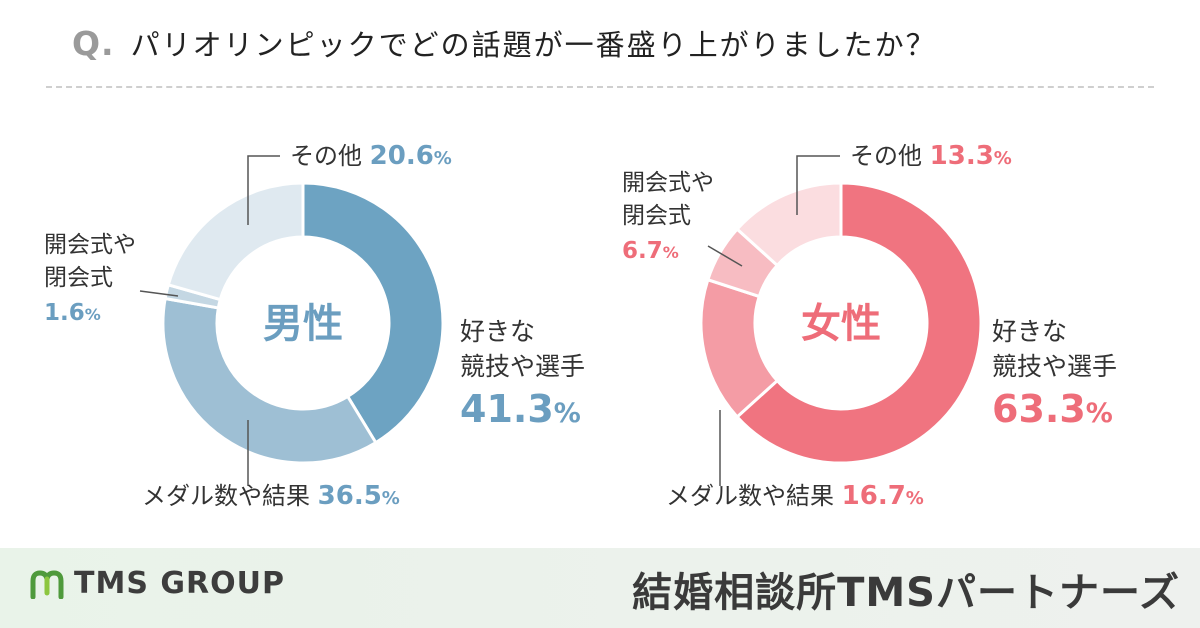 The height and width of the screenshot is (628, 1200). I want to click on tms-group-brand: TMS GROUP, so click(157, 583).